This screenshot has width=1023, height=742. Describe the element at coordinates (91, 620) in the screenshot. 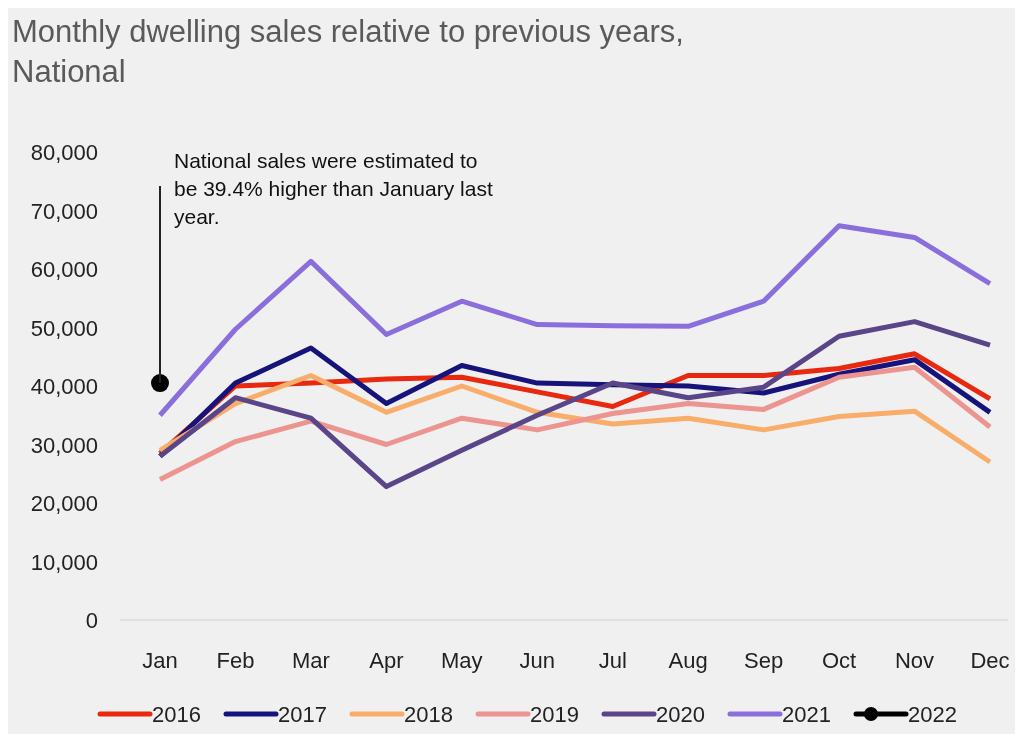

I see `y-tick-label: 0` at that location.